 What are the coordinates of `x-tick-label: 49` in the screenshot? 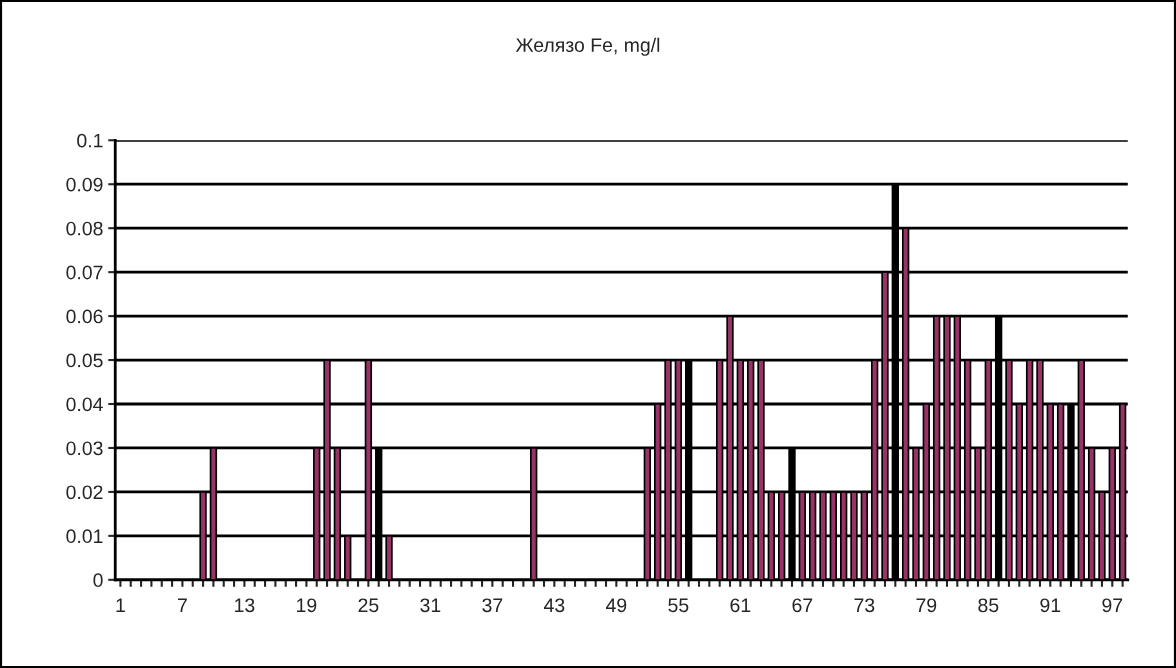 It's located at (616, 605).